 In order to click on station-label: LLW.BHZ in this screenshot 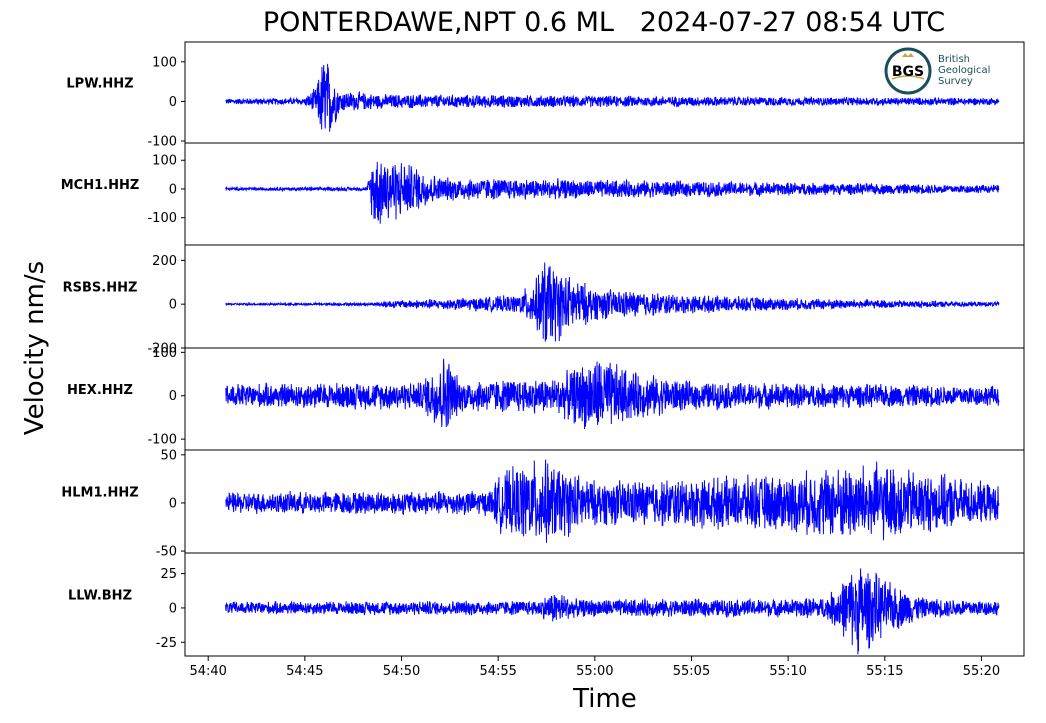, I will do `click(100, 596)`.